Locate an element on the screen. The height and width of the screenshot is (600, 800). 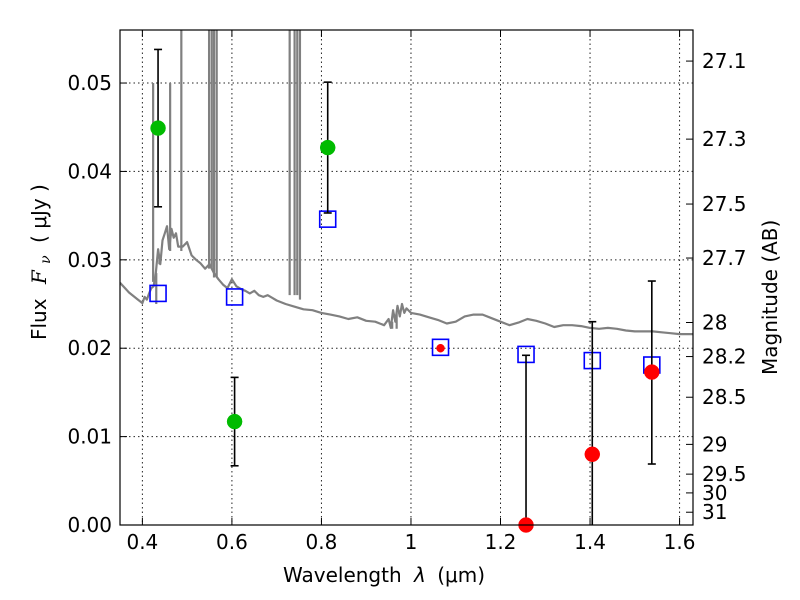
x-tick-label: 1.4 is located at coordinates (590, 542).